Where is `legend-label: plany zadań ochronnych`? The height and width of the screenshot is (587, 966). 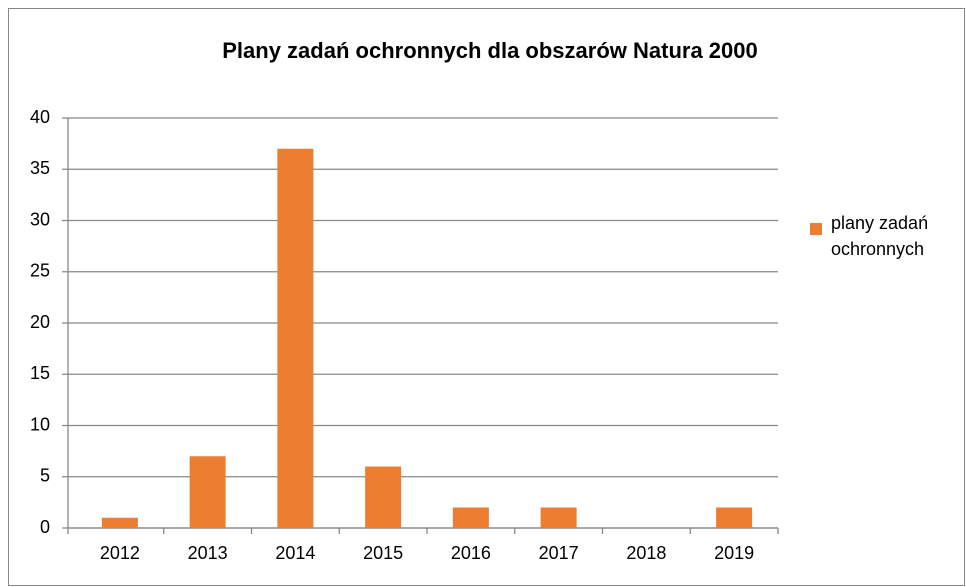
legend-label: plany zadań ochronnych is located at coordinates (880, 236).